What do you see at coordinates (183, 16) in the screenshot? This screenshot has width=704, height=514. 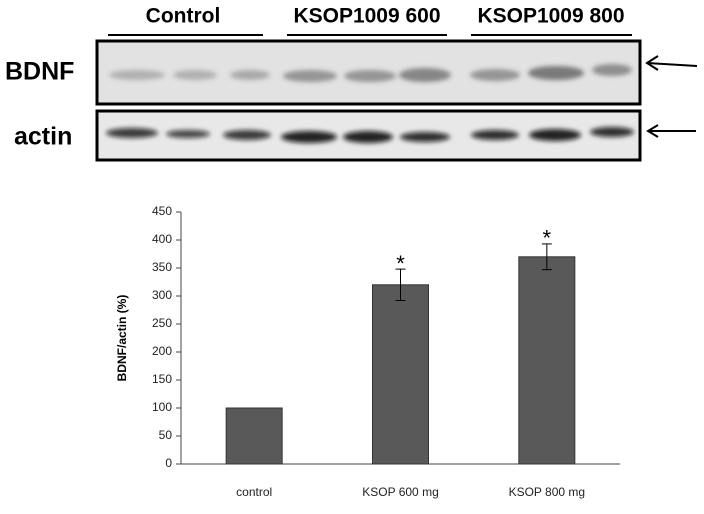 I see `group-label: Control` at bounding box center [183, 16].